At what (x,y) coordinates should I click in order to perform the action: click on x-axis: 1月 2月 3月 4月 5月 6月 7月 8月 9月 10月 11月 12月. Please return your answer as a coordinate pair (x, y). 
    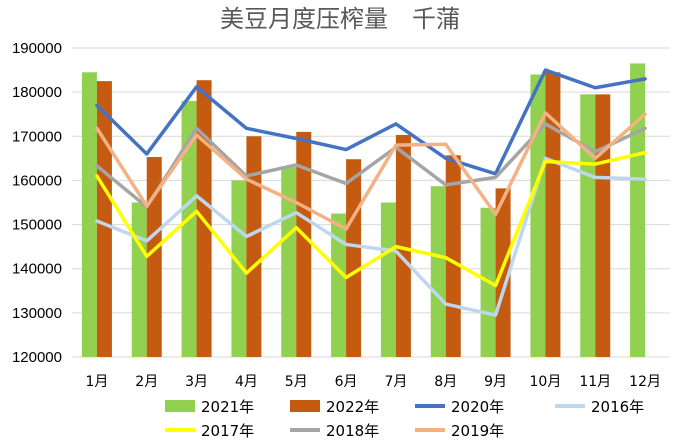
    Looking at the image, I should click on (373, 382).